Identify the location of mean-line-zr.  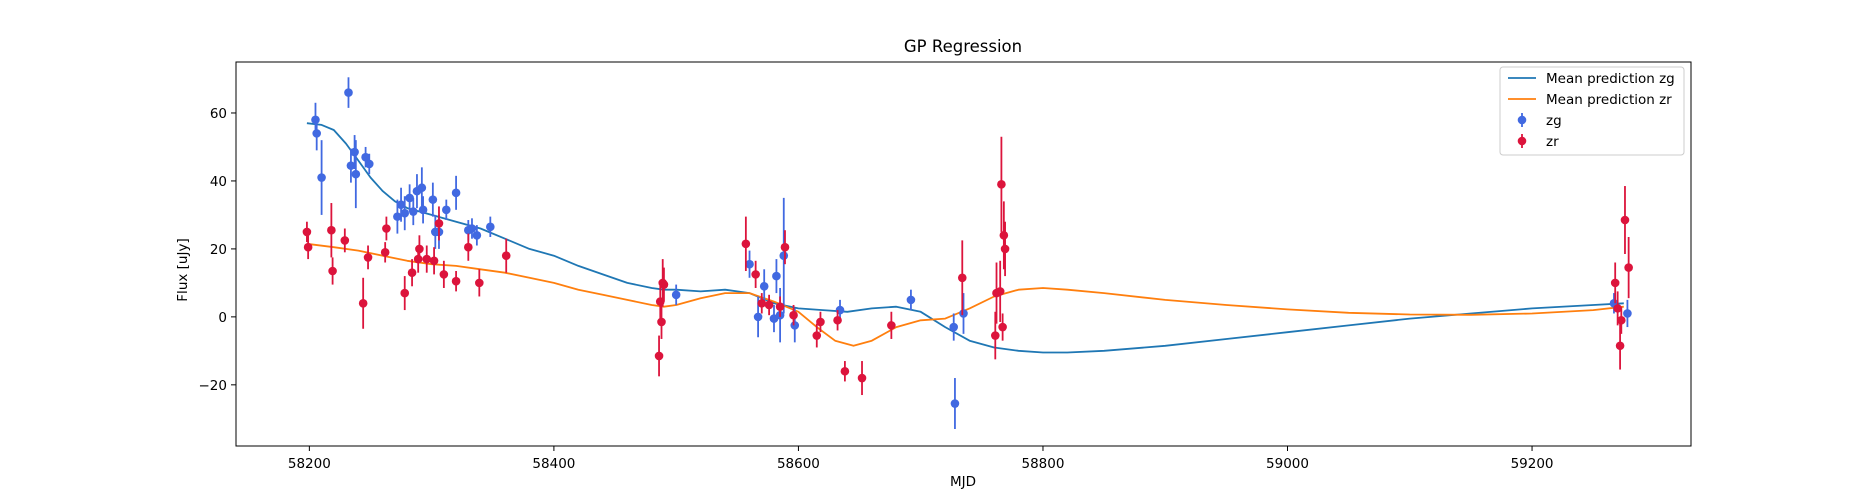
(965, 294).